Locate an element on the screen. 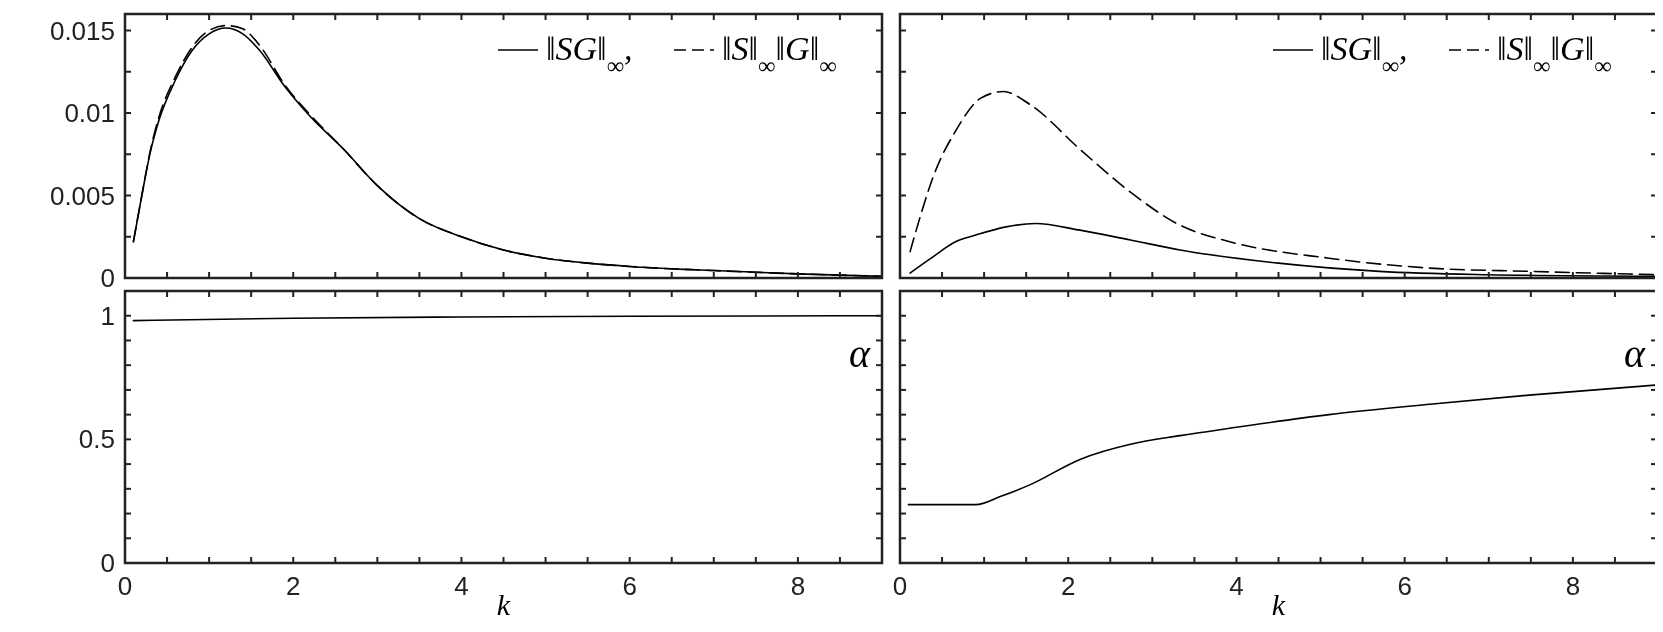  y-tick-label: 0.015 is located at coordinates (82, 30).